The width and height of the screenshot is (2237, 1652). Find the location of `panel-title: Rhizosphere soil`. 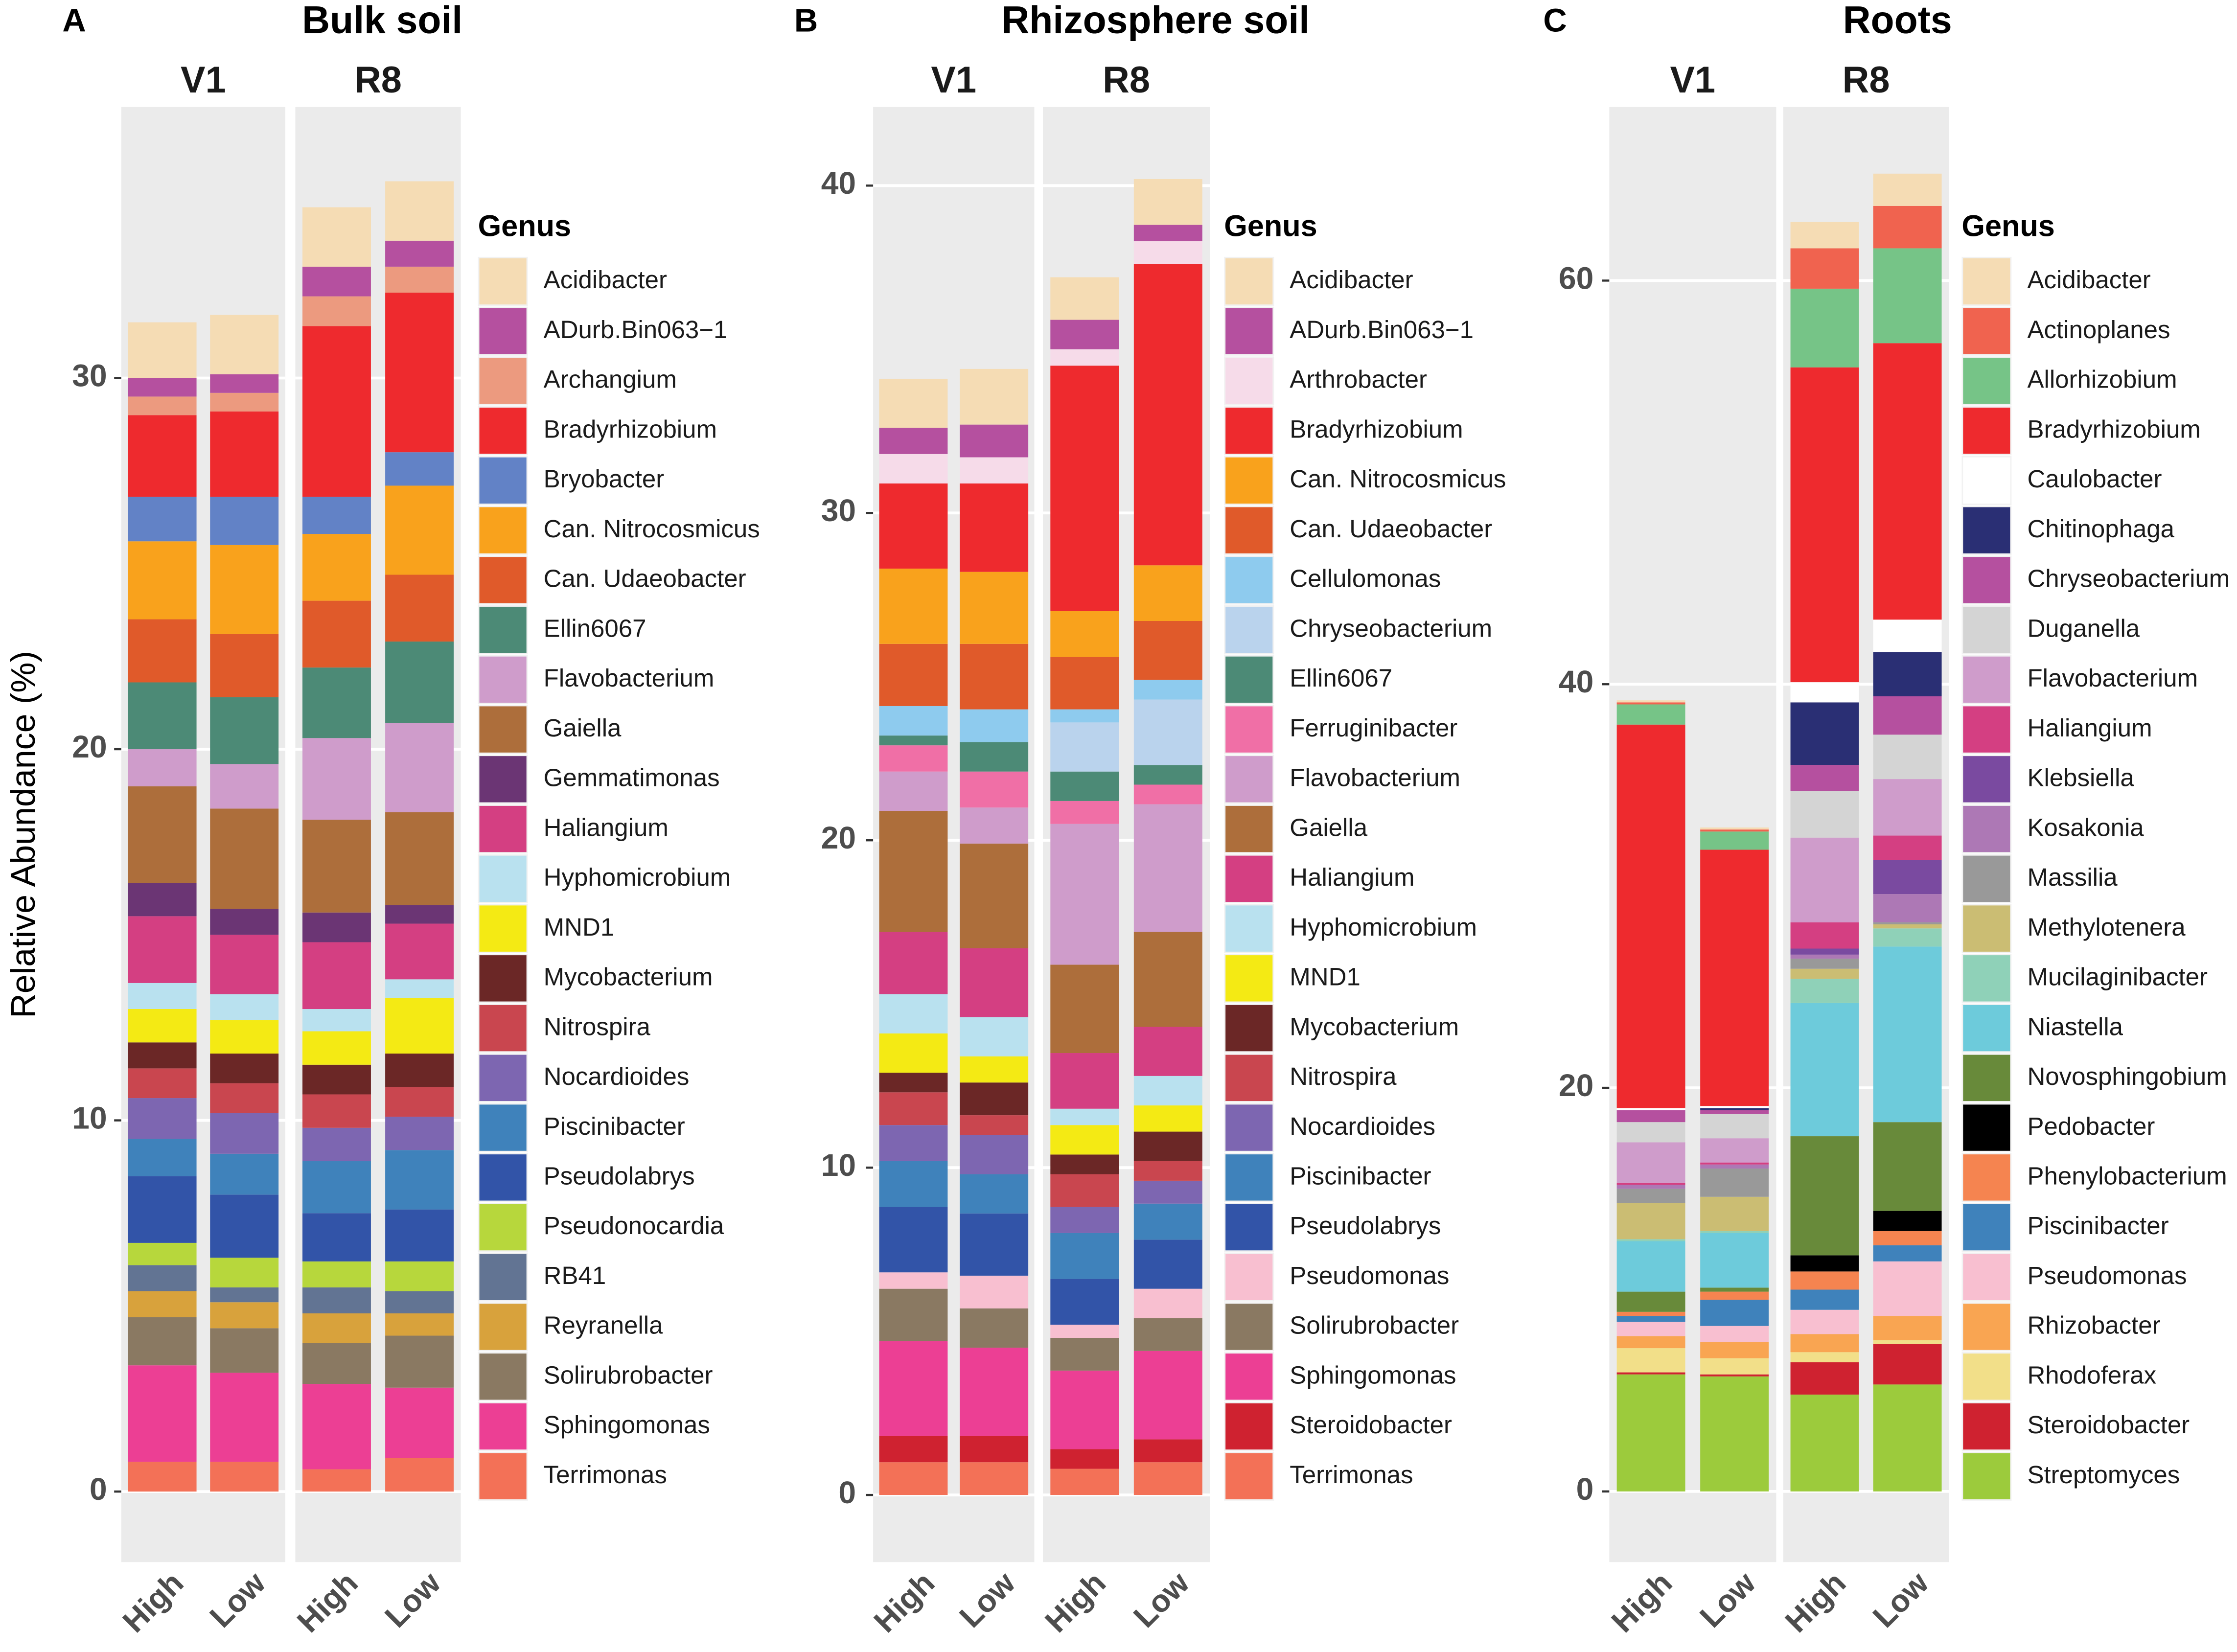

panel-title: Rhizosphere soil is located at coordinates (1155, 21).